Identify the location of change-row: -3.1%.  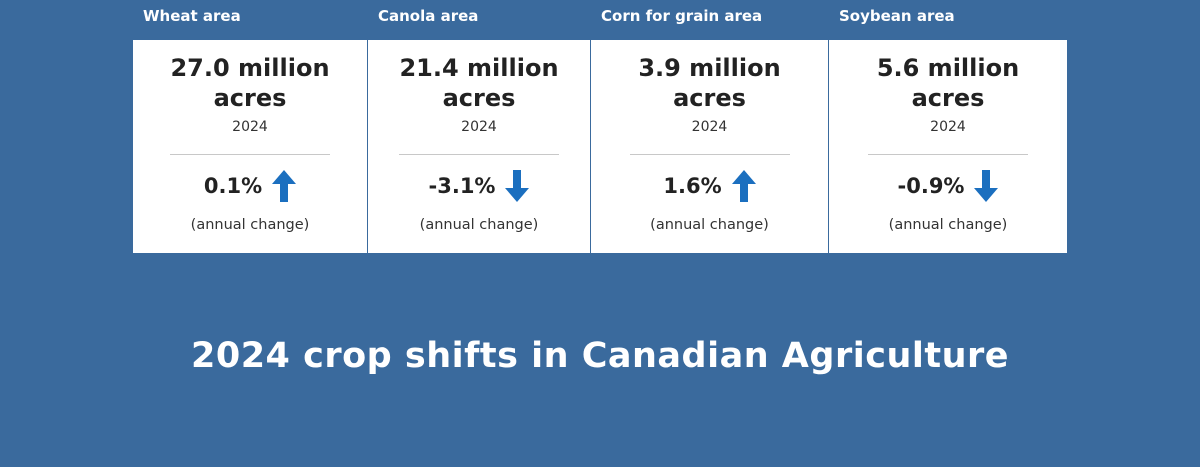
(479, 186).